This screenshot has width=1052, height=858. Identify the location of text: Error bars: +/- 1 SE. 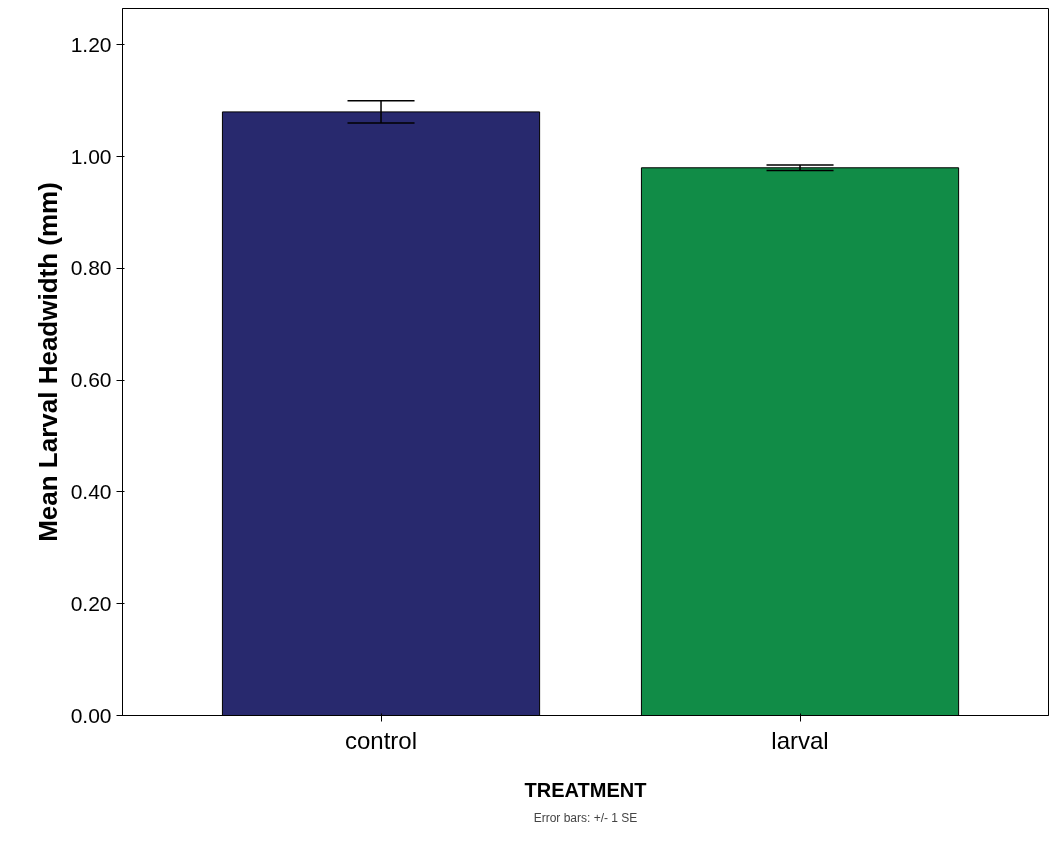
(585, 817).